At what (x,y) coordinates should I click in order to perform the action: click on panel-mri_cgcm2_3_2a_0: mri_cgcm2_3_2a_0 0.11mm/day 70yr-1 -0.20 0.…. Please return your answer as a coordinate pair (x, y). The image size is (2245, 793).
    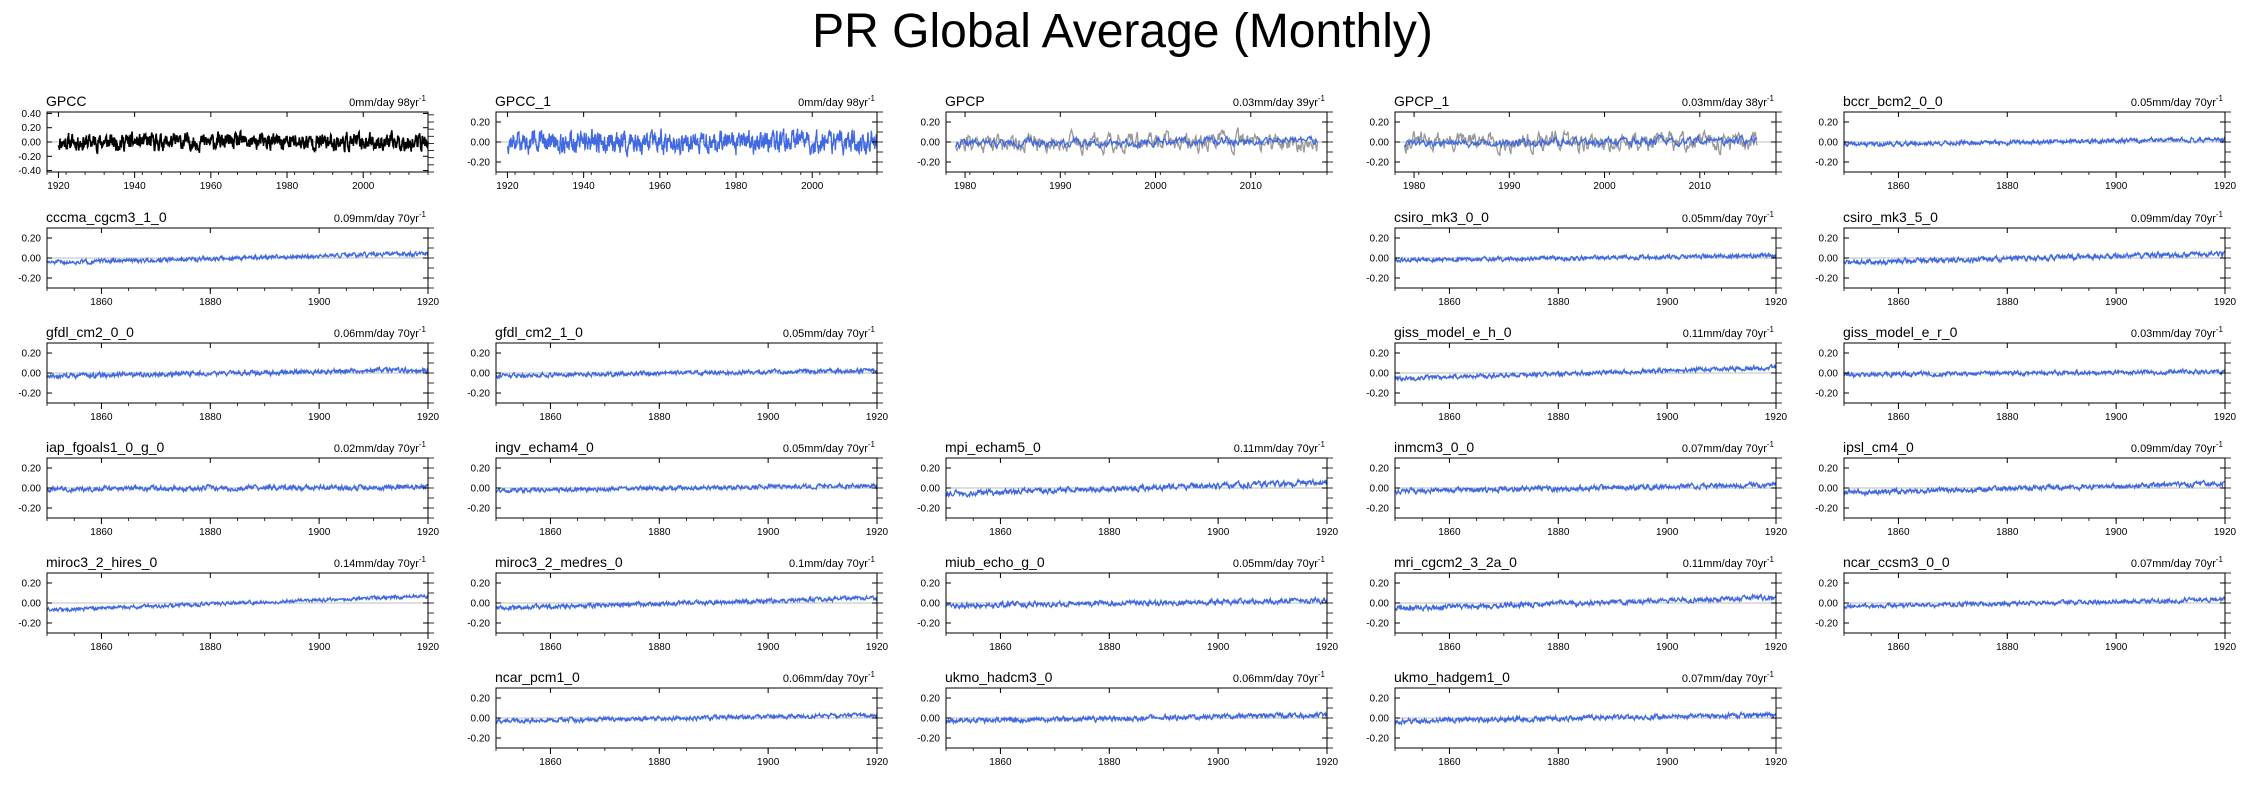
    Looking at the image, I should click on (1576, 603).